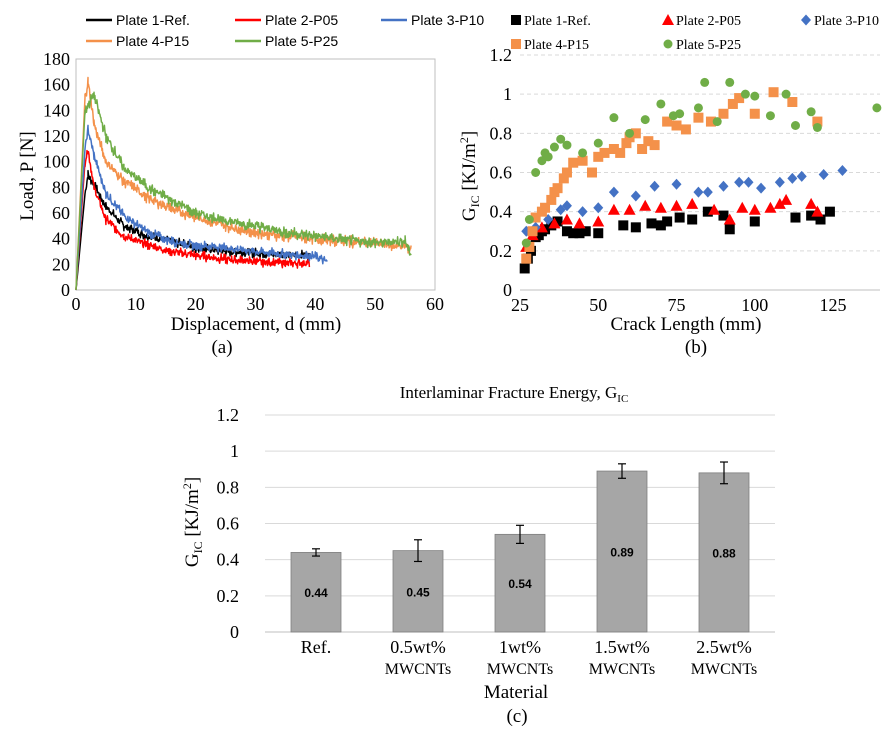  Describe the element at coordinates (672, 222) in the screenshot. I see `series-plate-2-p05` at that location.